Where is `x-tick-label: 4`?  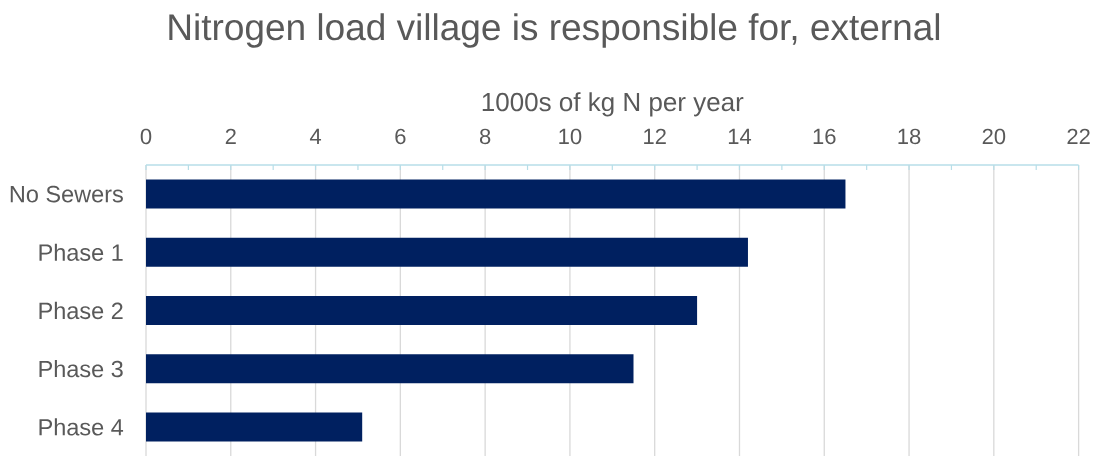
x-tick-label: 4 is located at coordinates (315, 136).